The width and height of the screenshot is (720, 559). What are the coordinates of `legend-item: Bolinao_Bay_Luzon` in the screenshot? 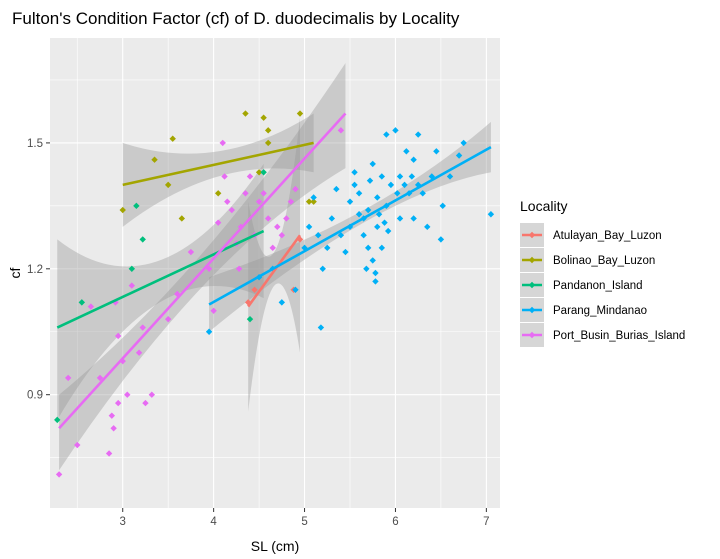 It's located at (587, 260).